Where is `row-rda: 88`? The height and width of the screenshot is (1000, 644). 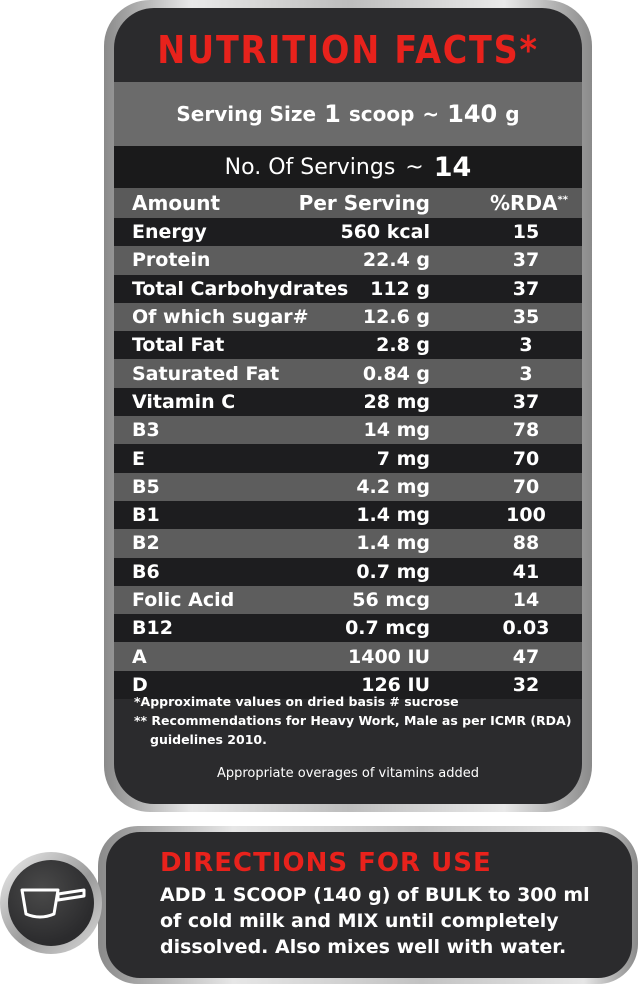
row-rda: 88 is located at coordinates (526, 543).